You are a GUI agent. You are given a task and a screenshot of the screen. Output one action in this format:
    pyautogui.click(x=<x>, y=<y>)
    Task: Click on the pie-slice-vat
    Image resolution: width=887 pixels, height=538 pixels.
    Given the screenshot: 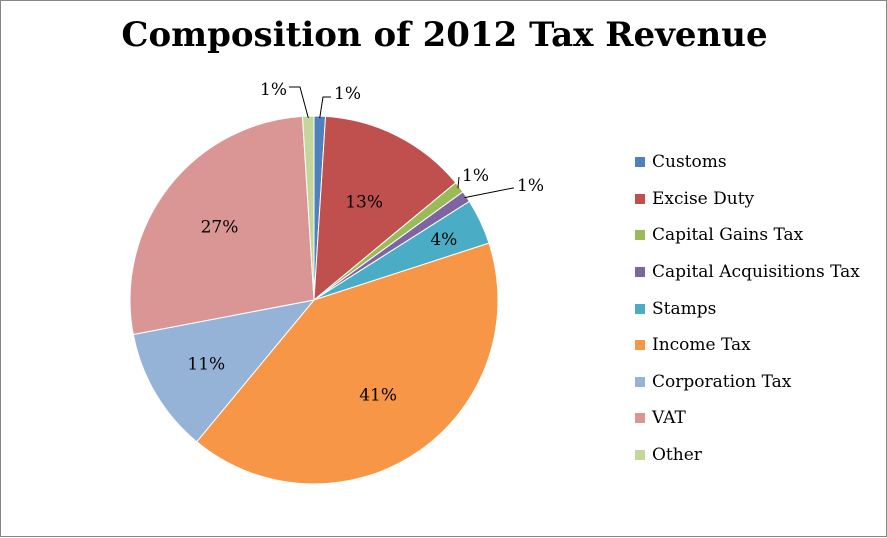 What is the action you would take?
    pyautogui.click(x=222, y=225)
    